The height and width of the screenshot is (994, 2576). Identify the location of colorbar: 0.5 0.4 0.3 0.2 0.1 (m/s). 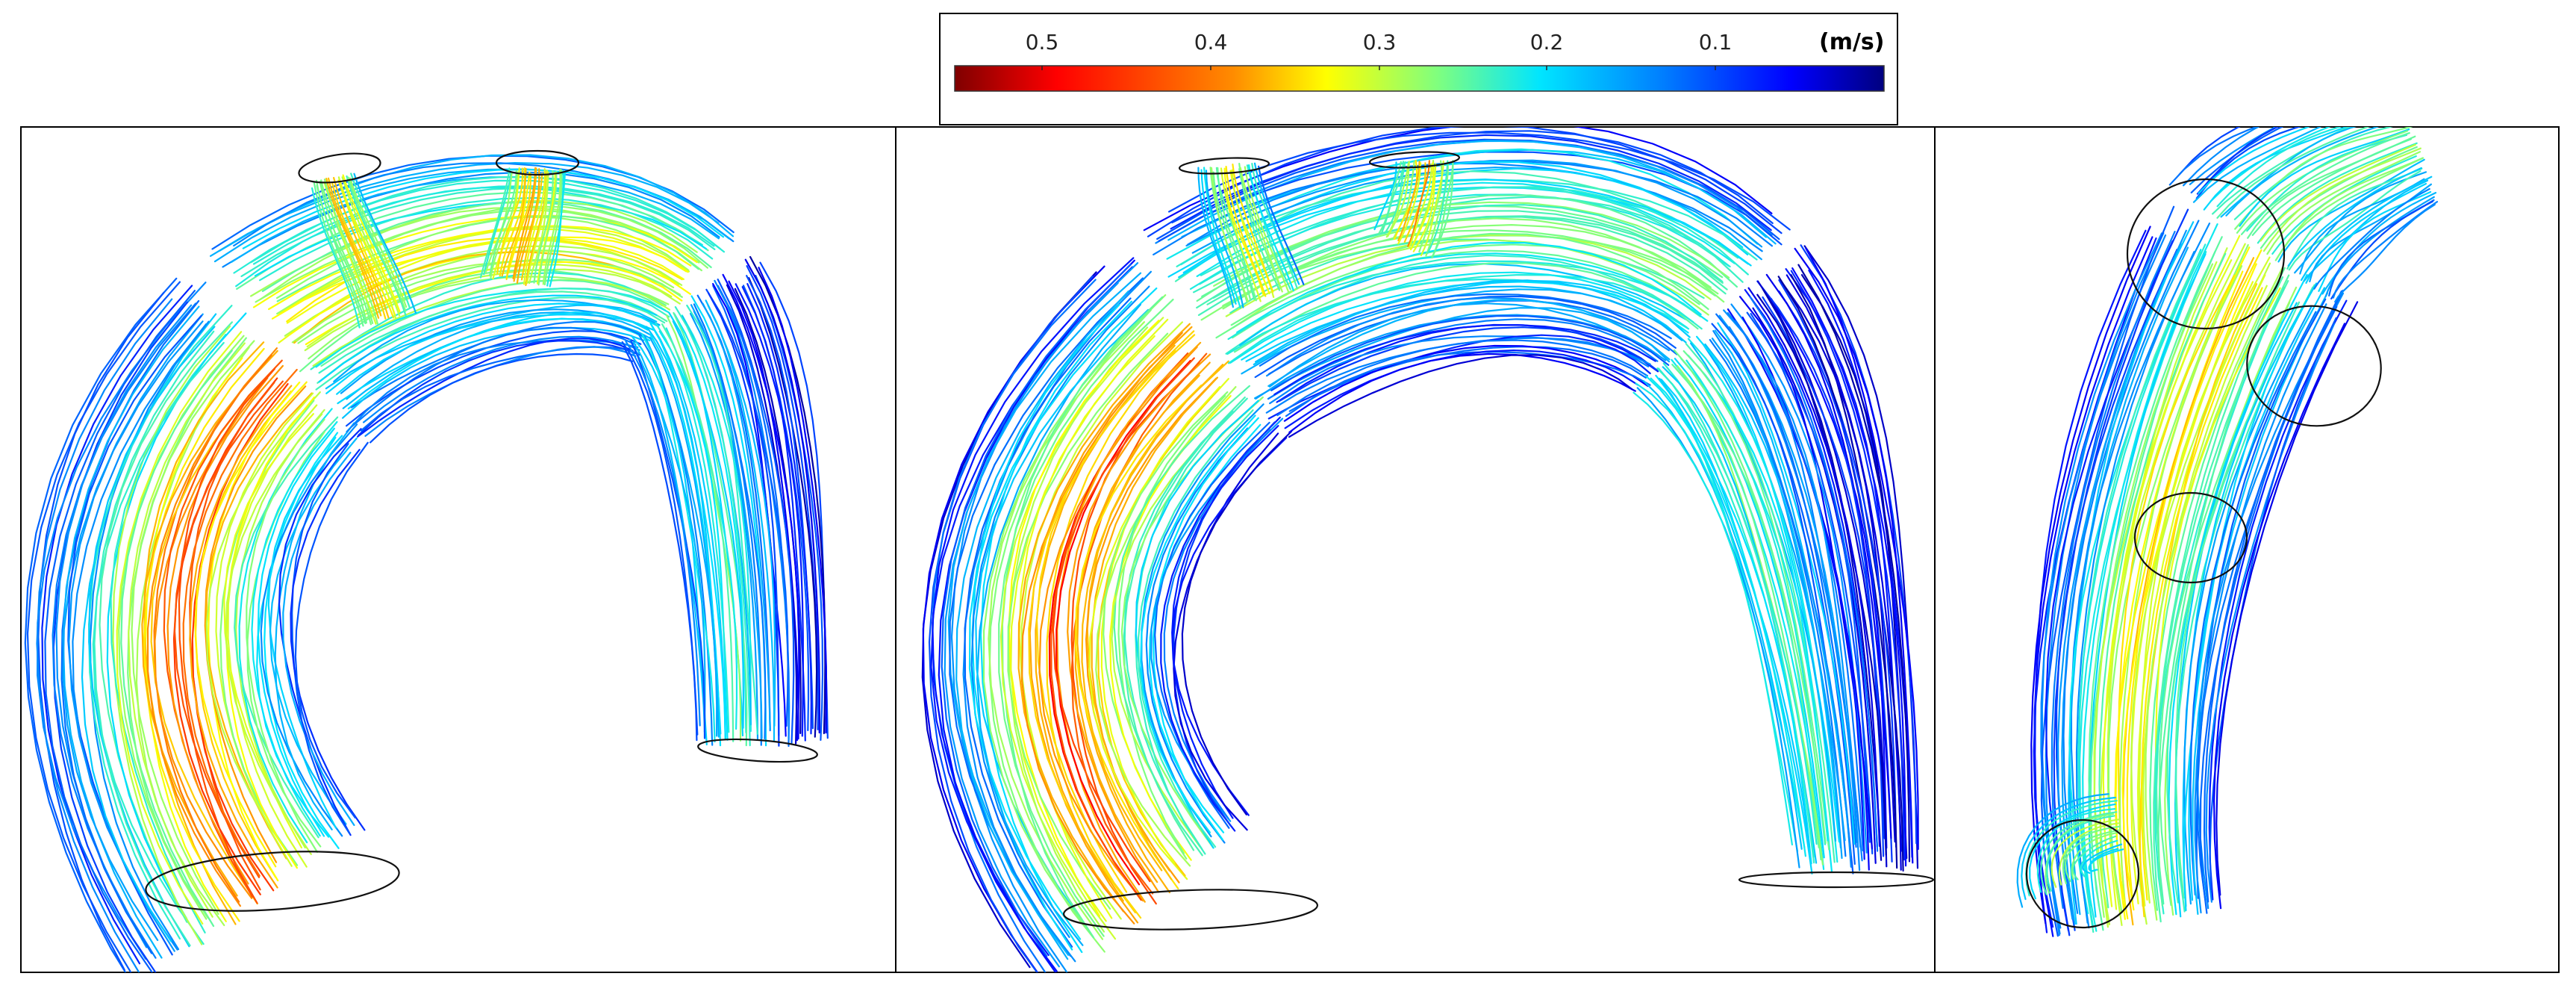
(1418, 69).